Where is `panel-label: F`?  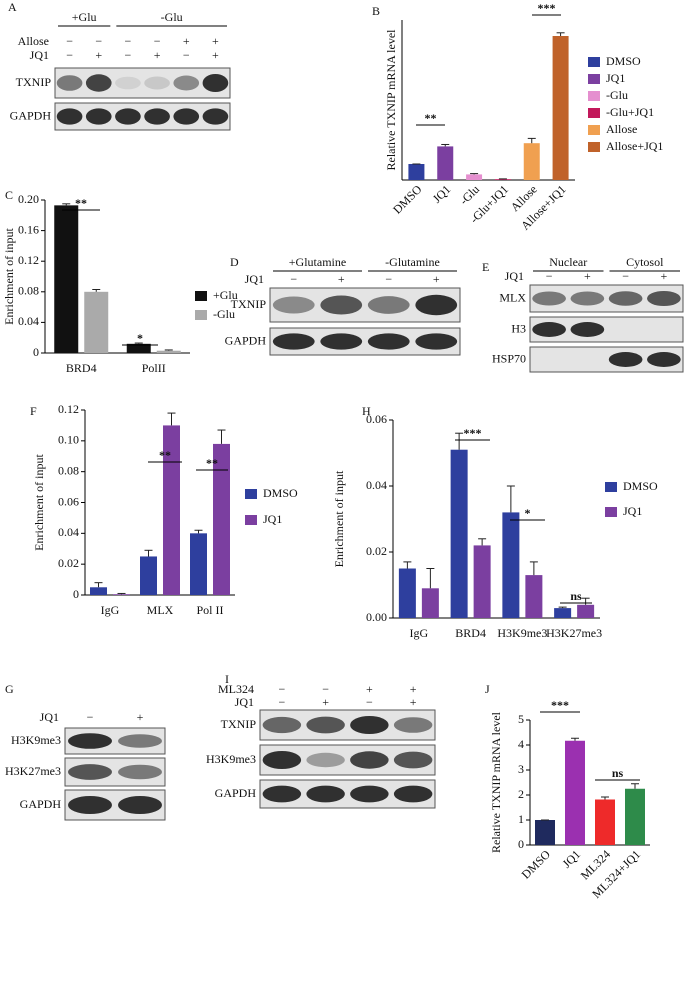 panel-label: F is located at coordinates (33, 411).